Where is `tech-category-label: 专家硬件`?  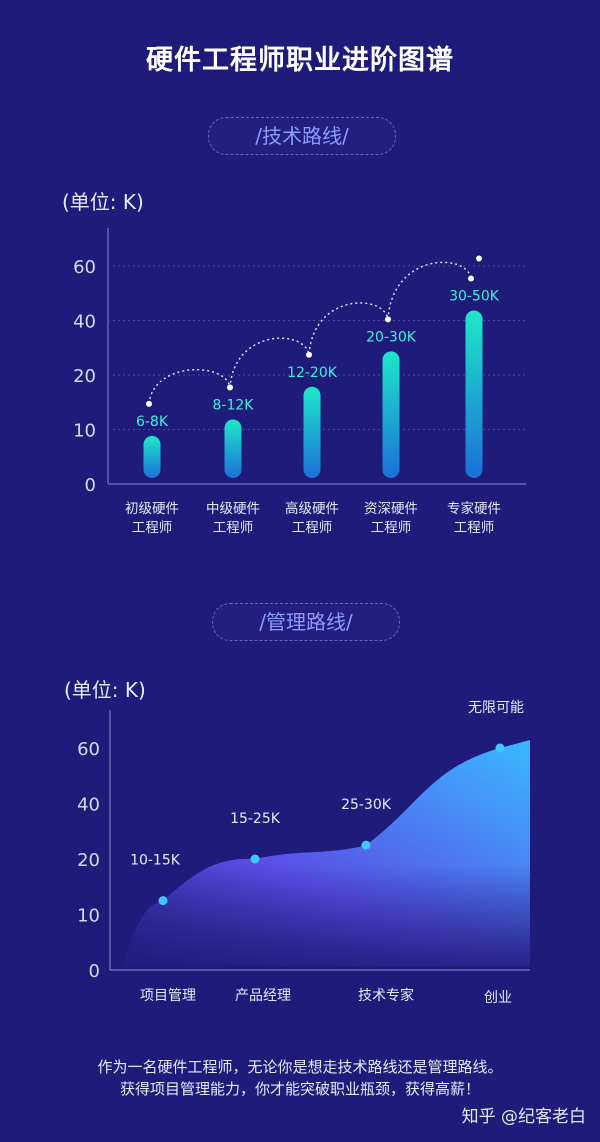 tech-category-label: 专家硬件 is located at coordinates (474, 508).